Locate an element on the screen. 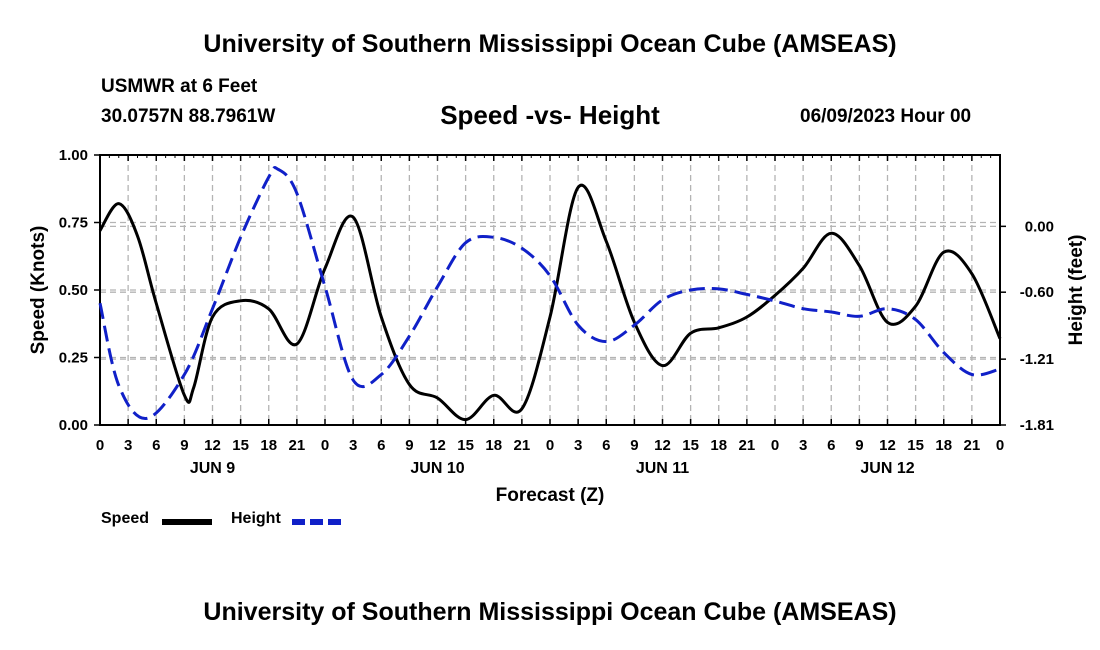  chart-subtitle: Speed -vs- Height is located at coordinates (550, 115).